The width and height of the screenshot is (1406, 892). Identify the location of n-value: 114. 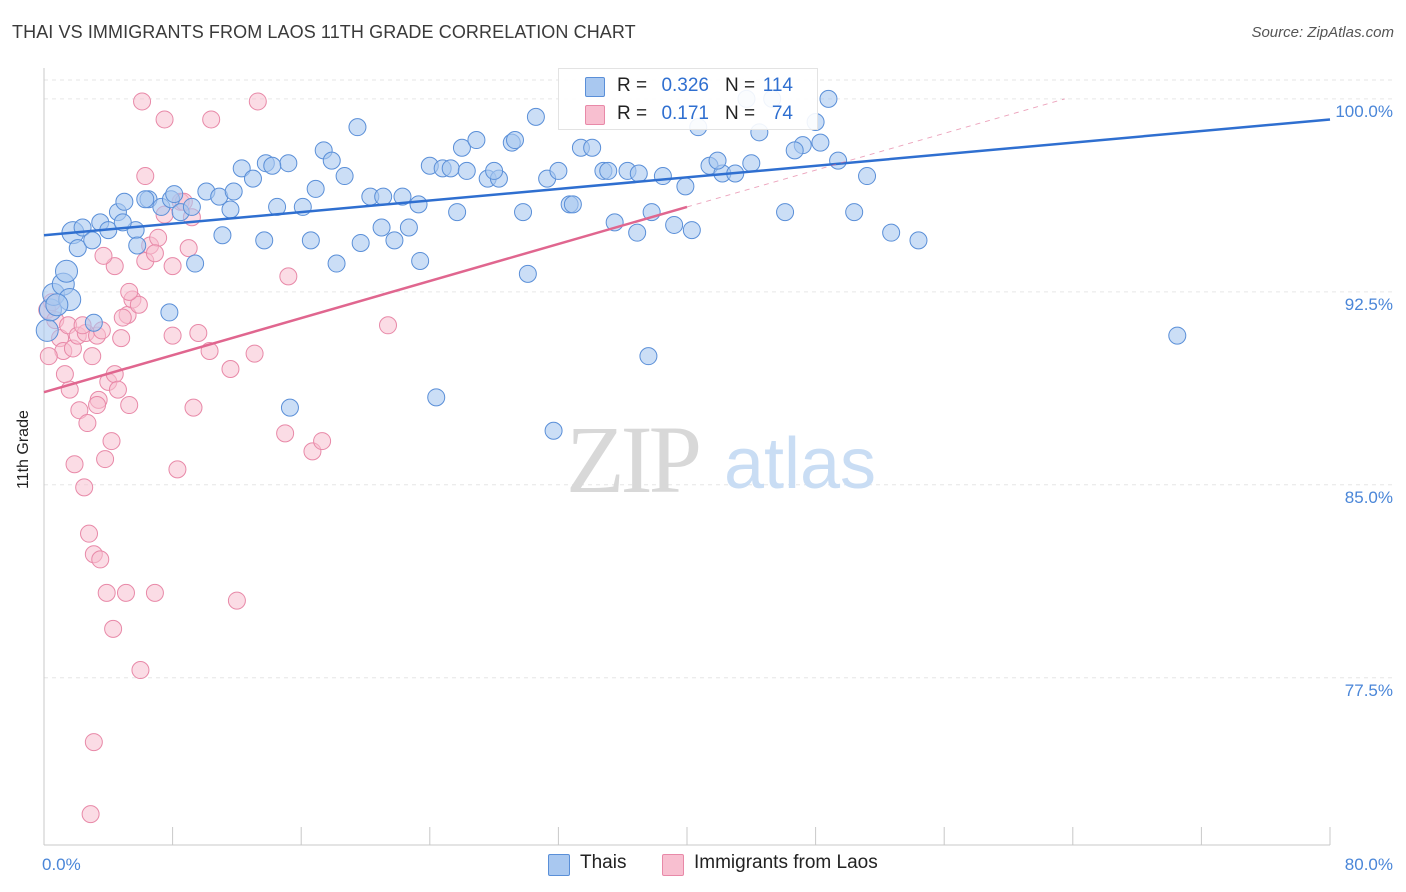
(777, 85).